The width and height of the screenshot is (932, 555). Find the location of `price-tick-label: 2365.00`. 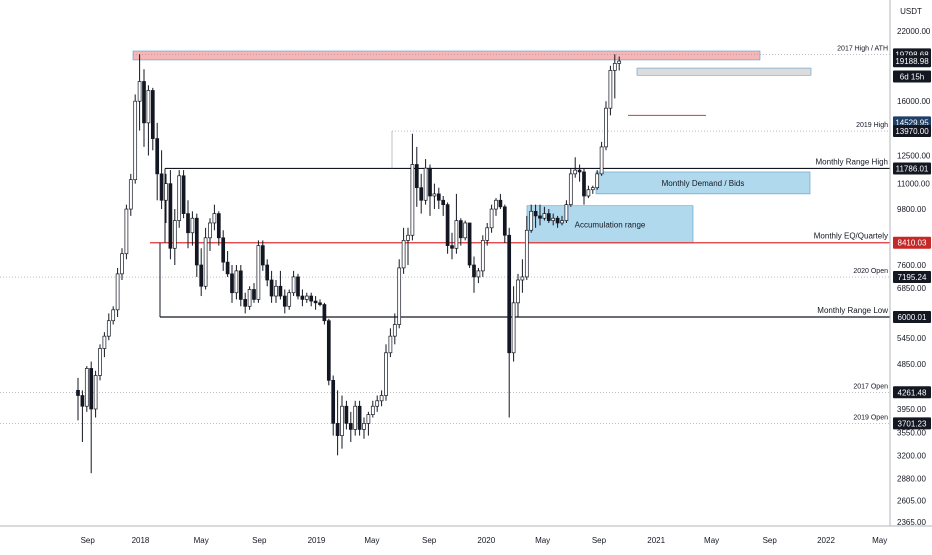

price-tick-label: 2365.00 is located at coordinates (911, 522).